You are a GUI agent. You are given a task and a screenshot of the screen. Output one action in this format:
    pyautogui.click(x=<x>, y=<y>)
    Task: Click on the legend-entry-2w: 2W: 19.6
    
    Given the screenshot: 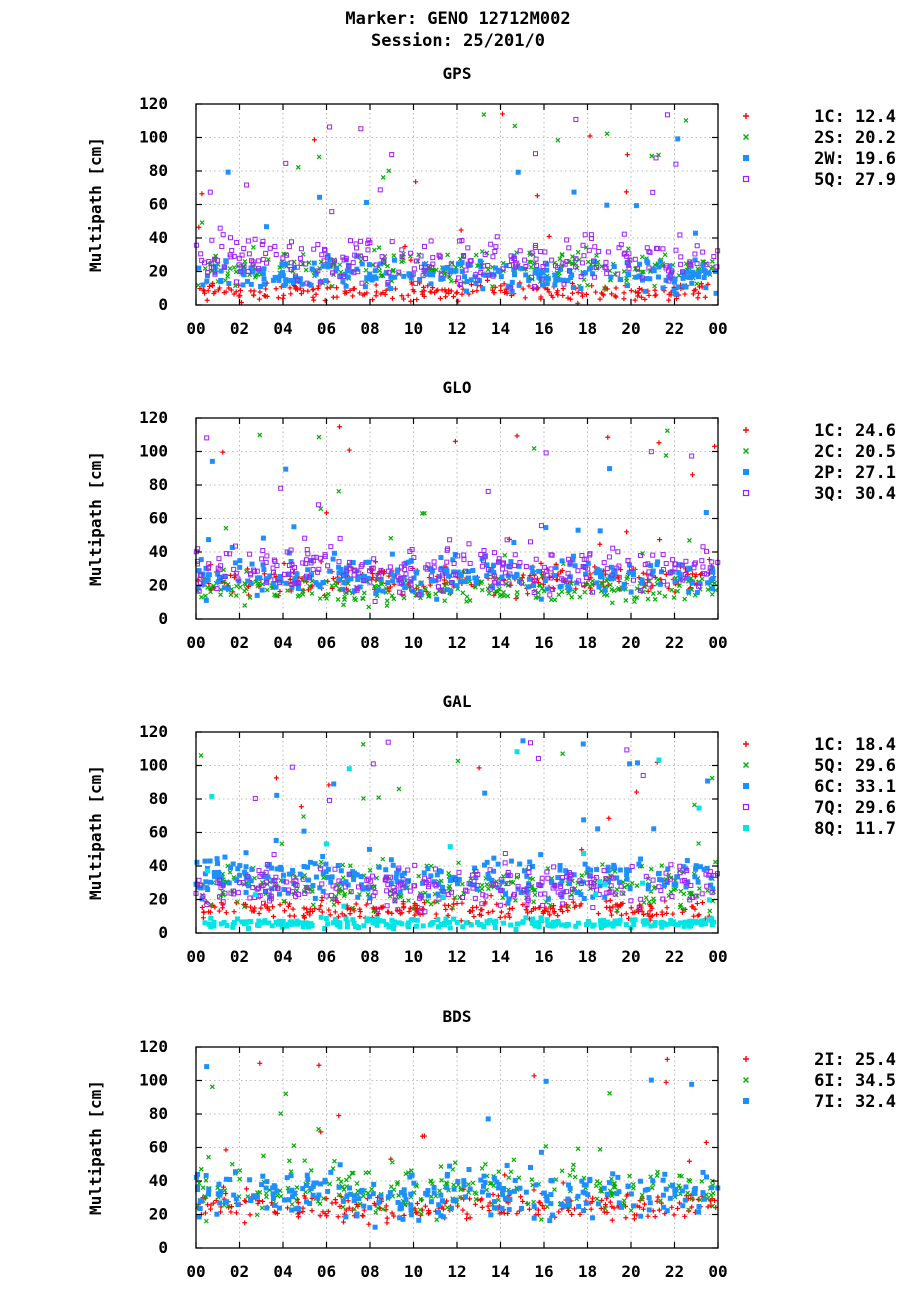 What is the action you would take?
    pyautogui.click(x=855, y=159)
    